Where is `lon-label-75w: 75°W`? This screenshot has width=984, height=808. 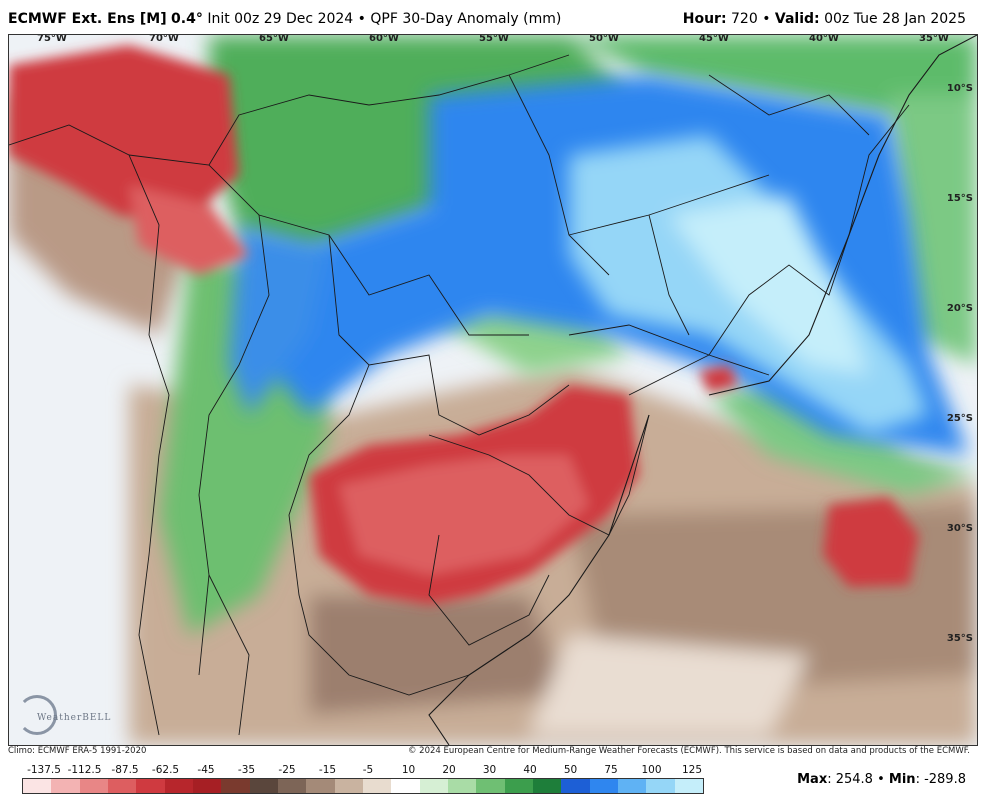 lon-label-75w: 75°W is located at coordinates (52, 39).